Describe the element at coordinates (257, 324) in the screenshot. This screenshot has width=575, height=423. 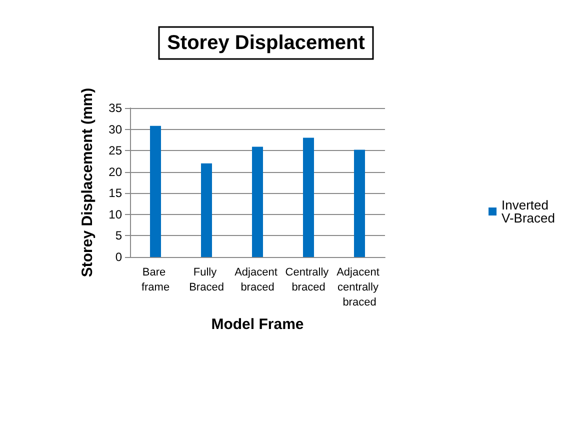
I see `x-axis-title: Model Frame` at that location.